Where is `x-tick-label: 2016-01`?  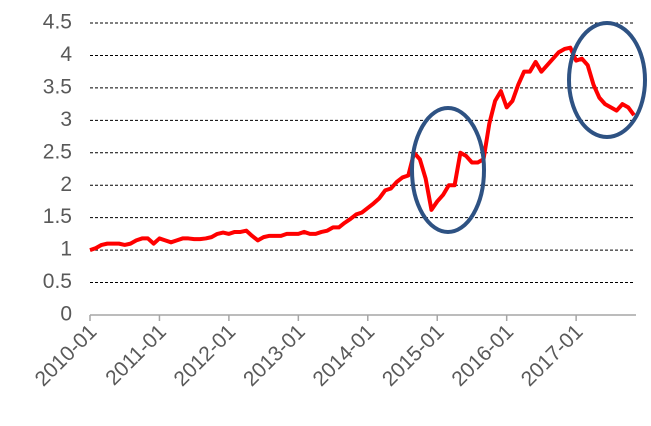 x-tick-label: 2016-01 is located at coordinates (482, 355).